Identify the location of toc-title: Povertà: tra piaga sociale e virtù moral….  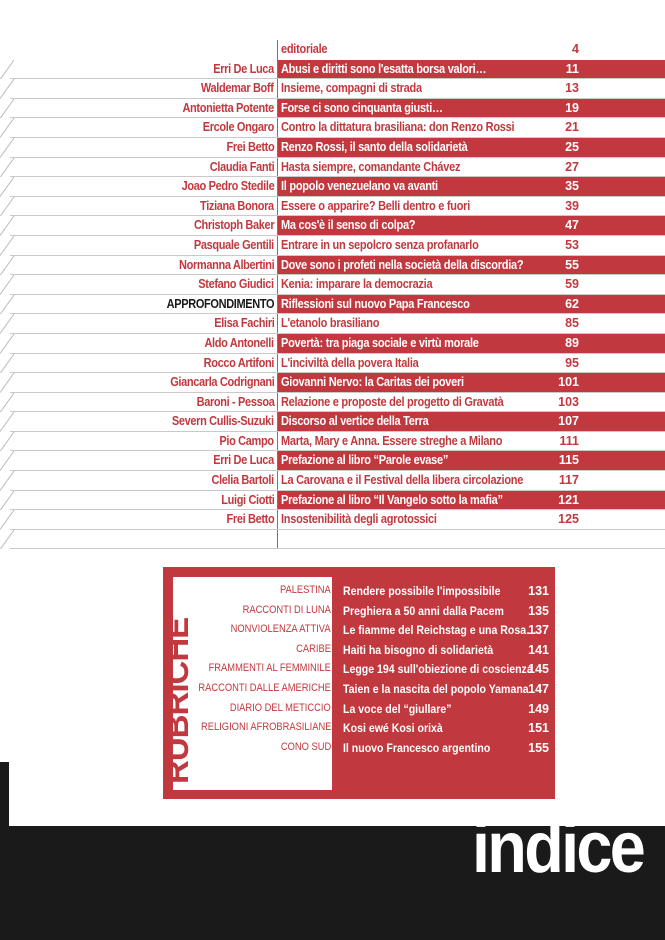
(380, 342).